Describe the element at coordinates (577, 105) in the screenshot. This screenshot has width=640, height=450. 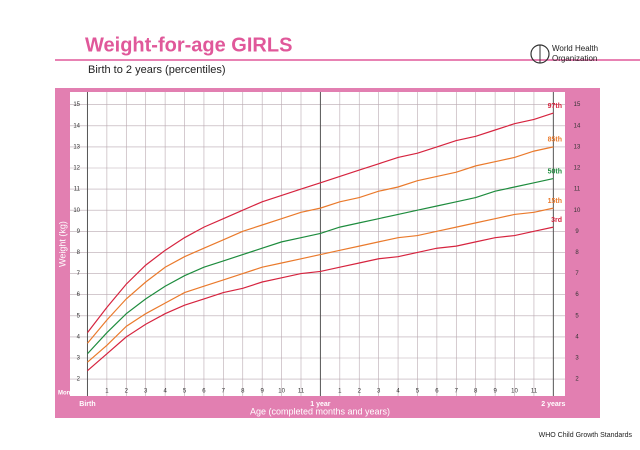
I see `y-tick-label-right: 15` at that location.